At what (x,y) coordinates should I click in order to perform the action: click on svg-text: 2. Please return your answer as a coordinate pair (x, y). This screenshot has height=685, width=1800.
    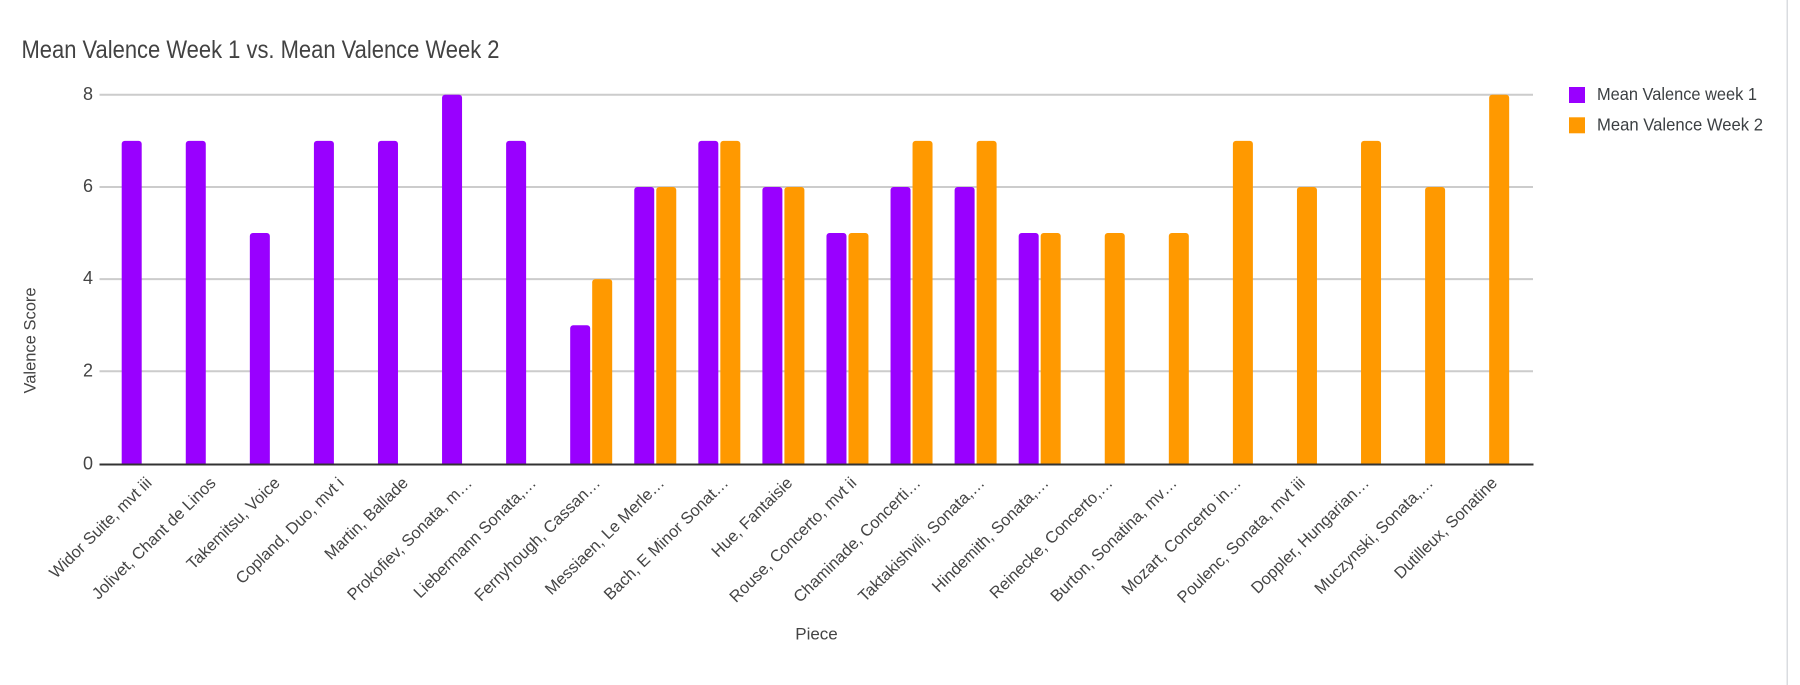
    Looking at the image, I should click on (88, 370).